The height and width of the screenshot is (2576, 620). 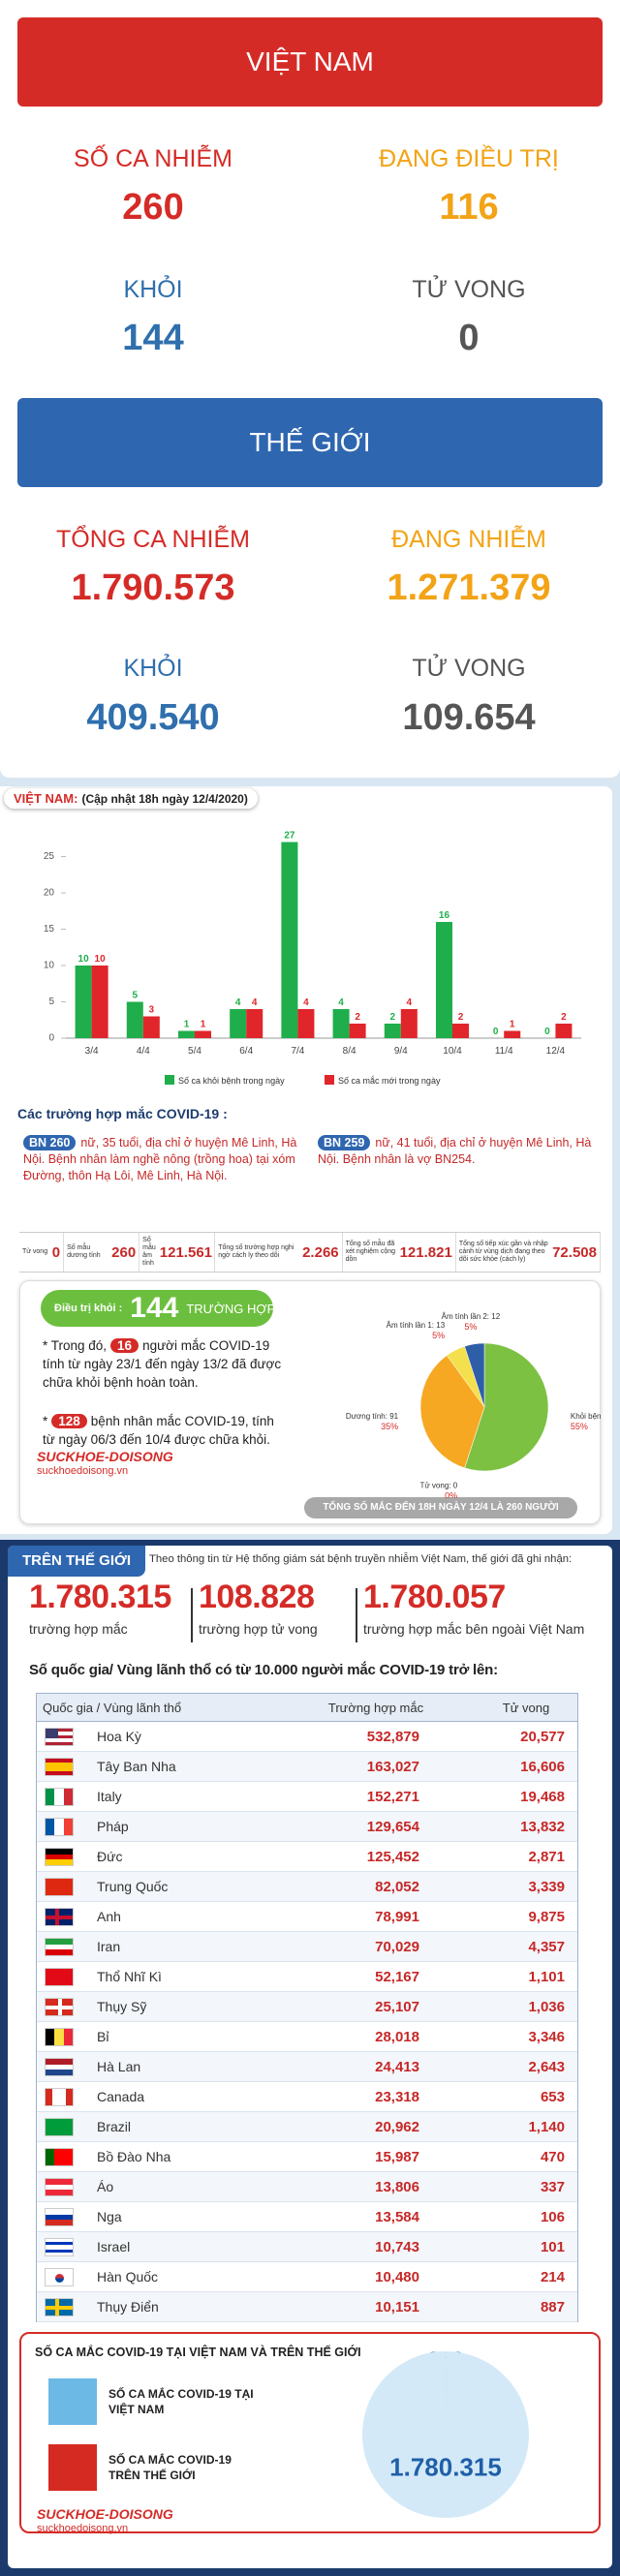 What do you see at coordinates (579, 1426) in the screenshot?
I see `slice-value: 55%` at bounding box center [579, 1426].